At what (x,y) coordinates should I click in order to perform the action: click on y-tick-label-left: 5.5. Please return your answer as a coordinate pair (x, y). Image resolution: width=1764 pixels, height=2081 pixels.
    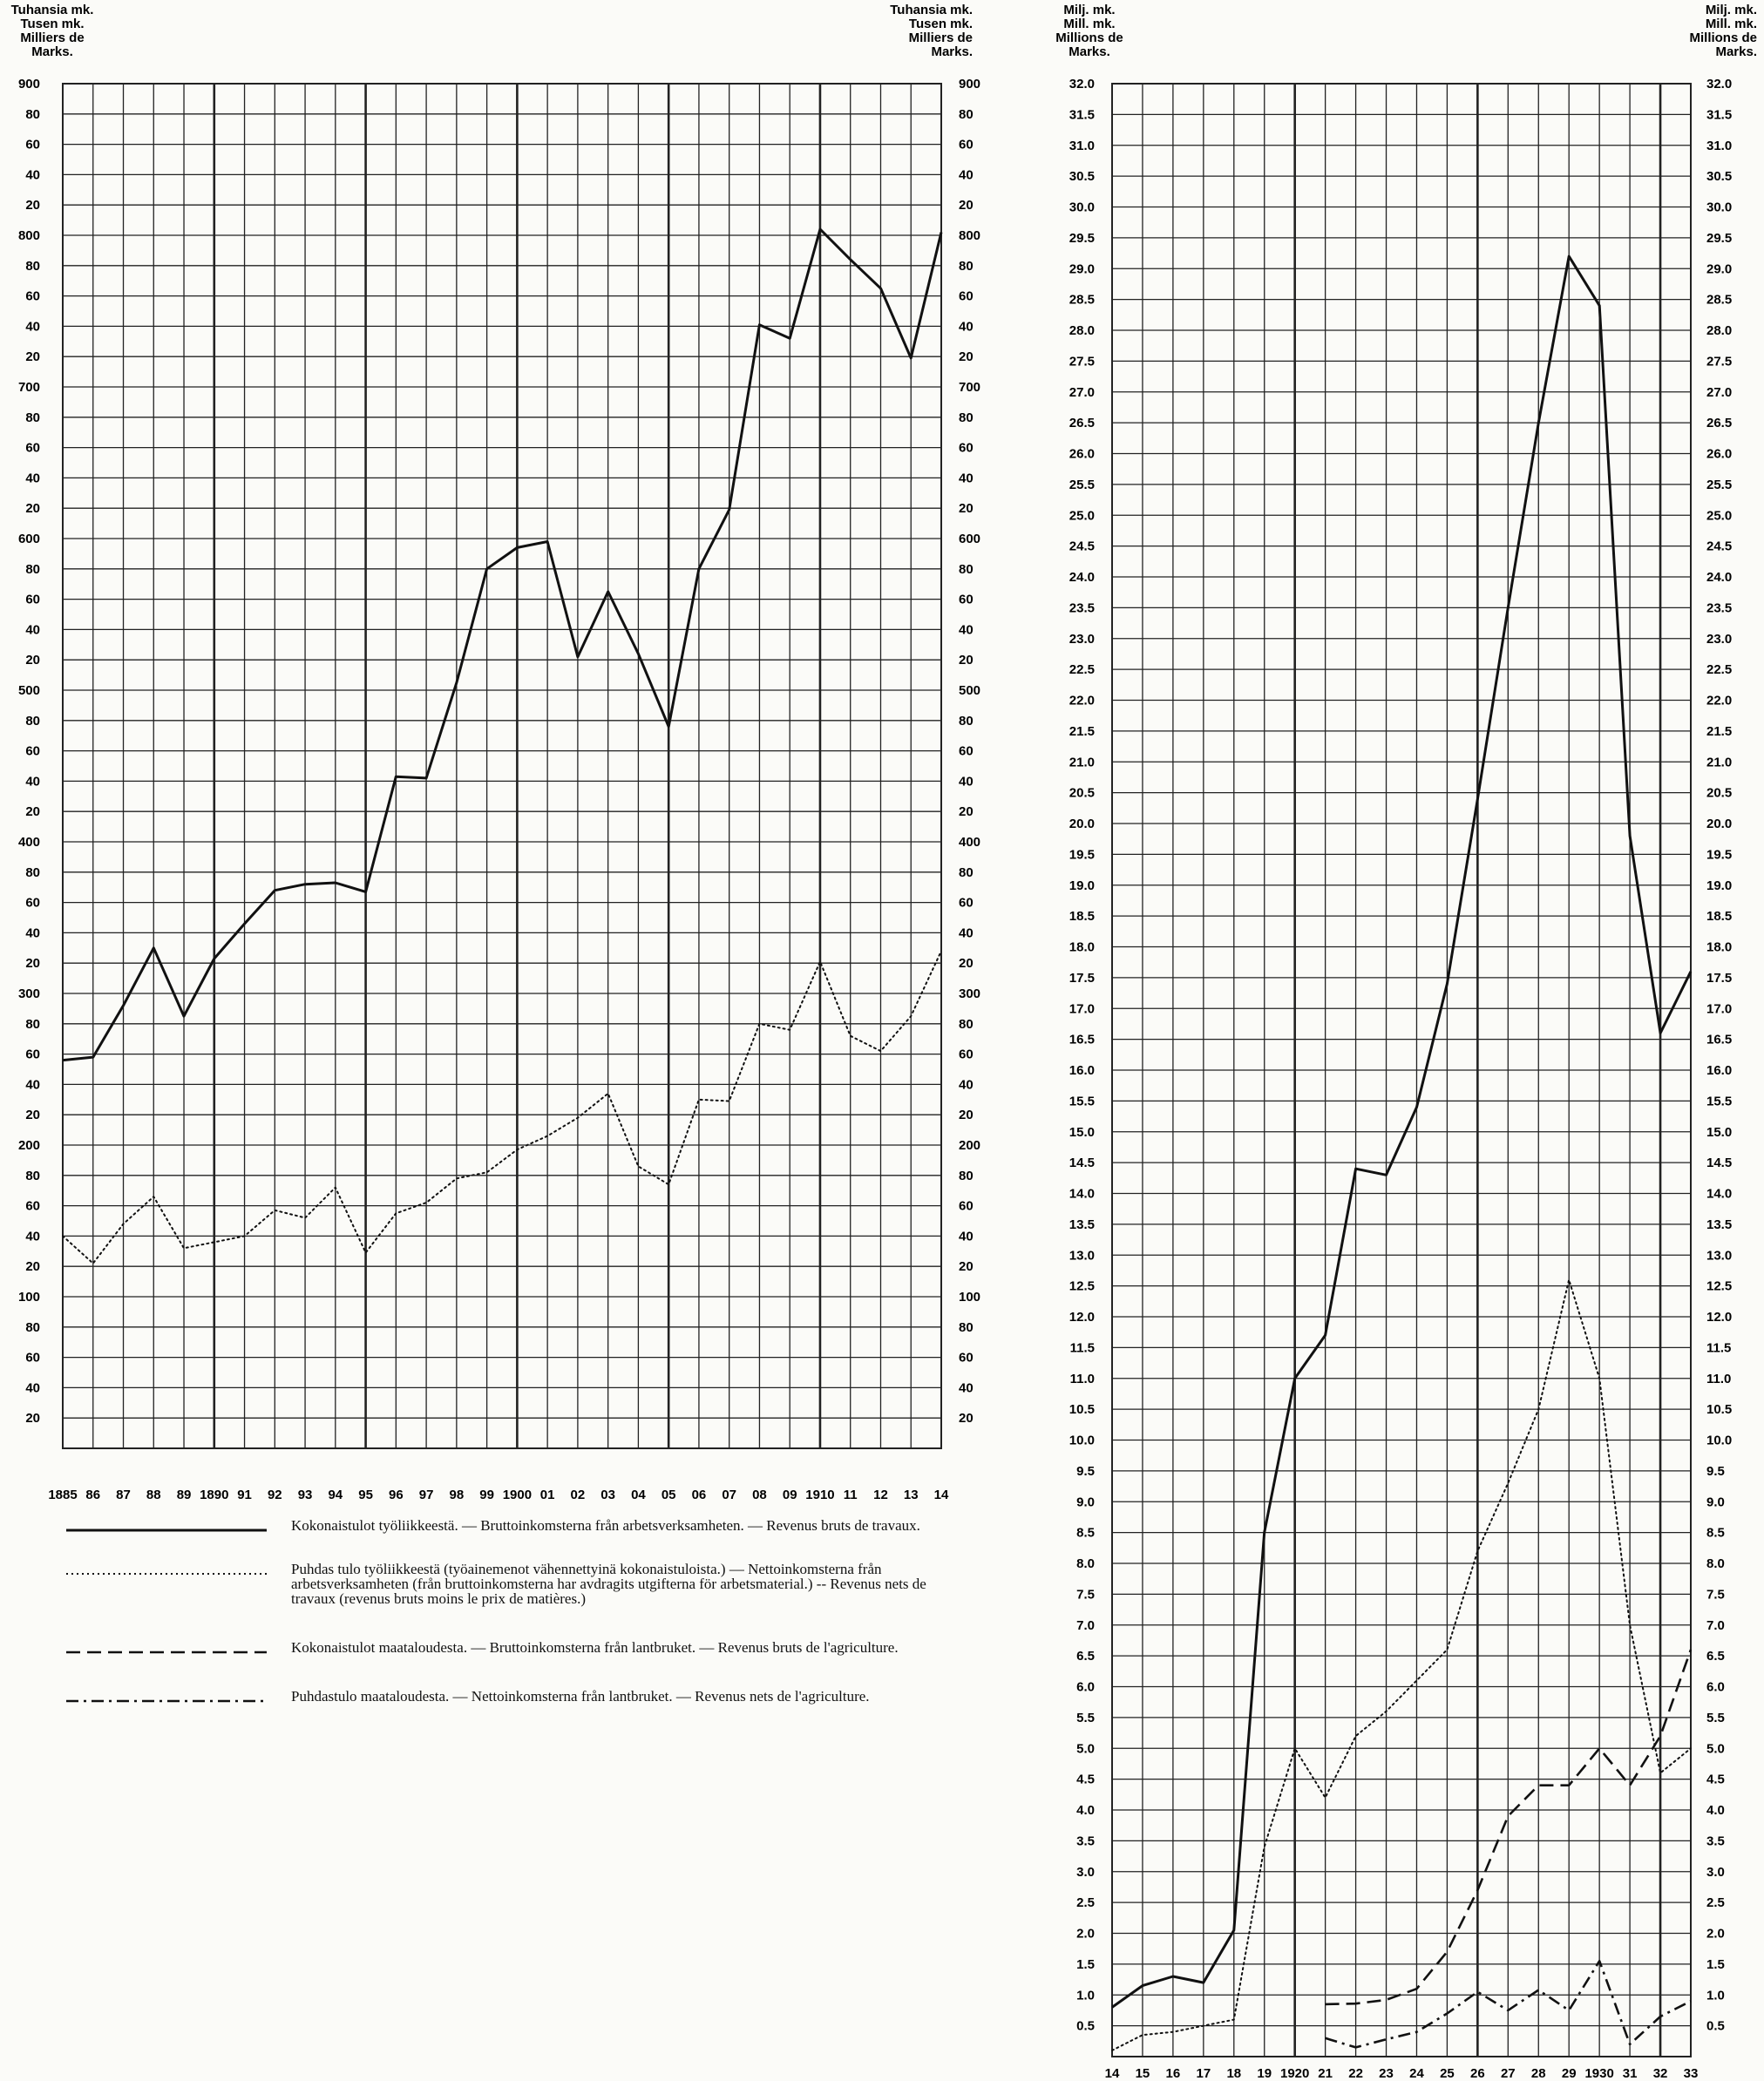
    Looking at the image, I should click on (1085, 1718).